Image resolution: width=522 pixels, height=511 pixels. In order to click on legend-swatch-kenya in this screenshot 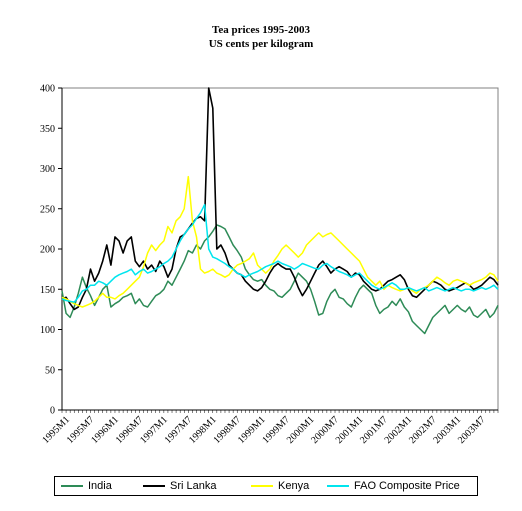, I will do `click(262, 486)`.